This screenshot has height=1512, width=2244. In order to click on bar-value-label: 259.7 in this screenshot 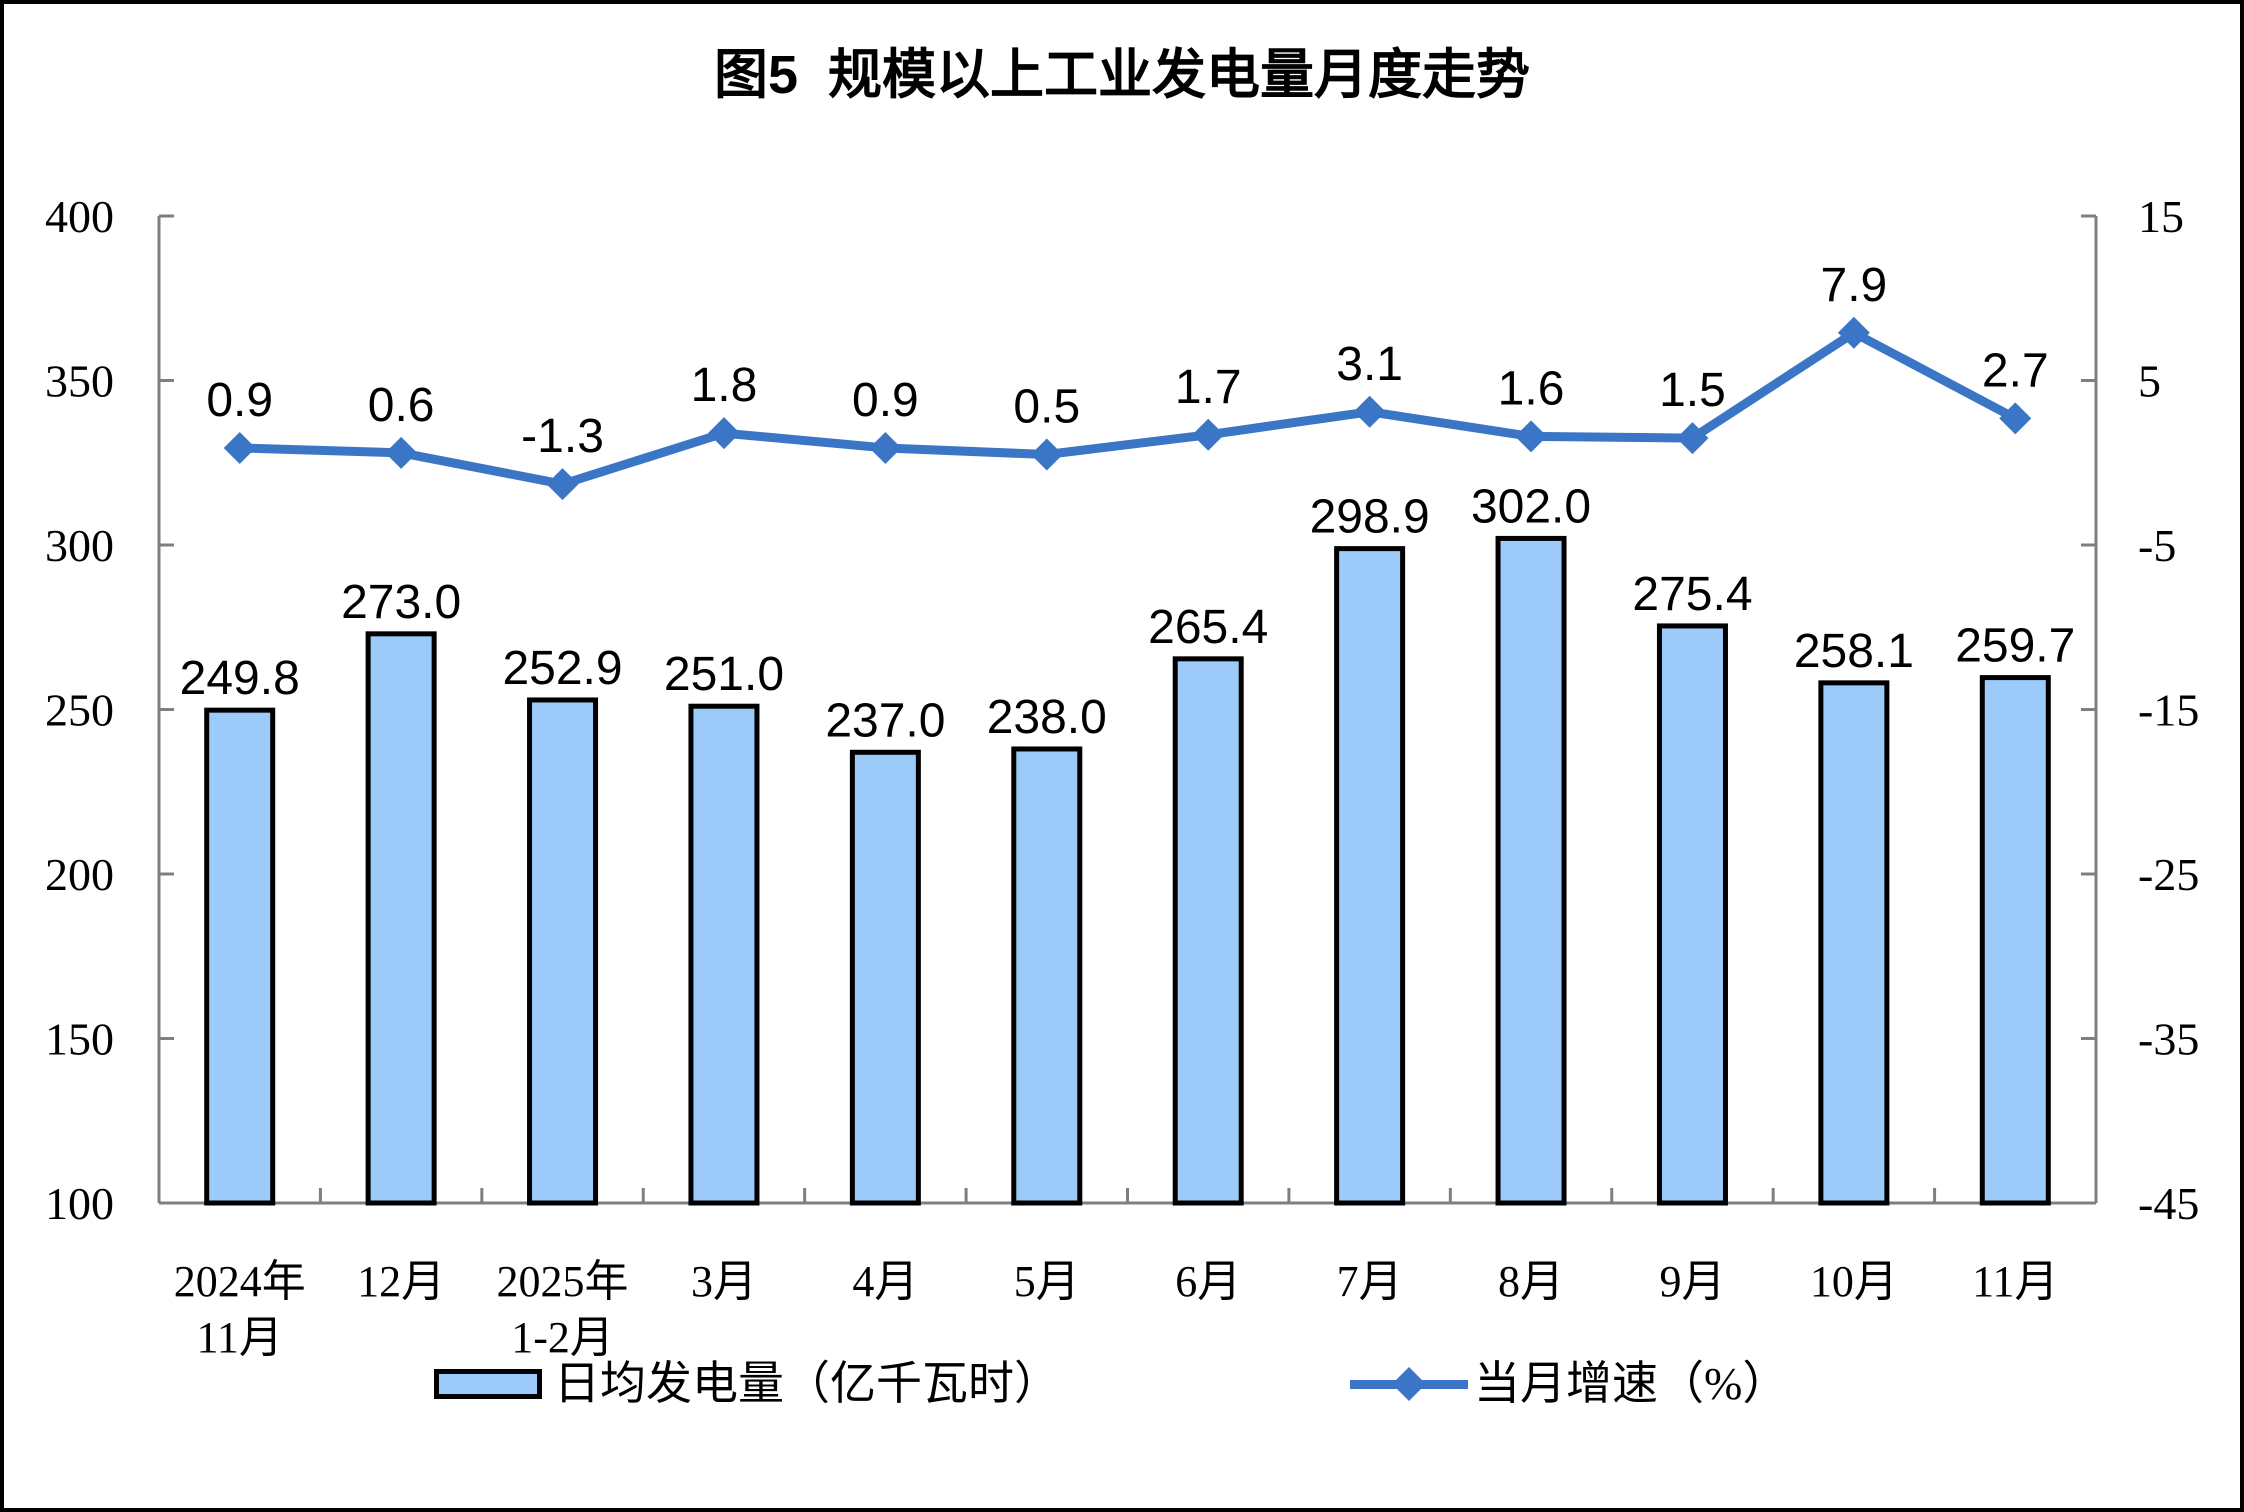, I will do `click(2015, 646)`.